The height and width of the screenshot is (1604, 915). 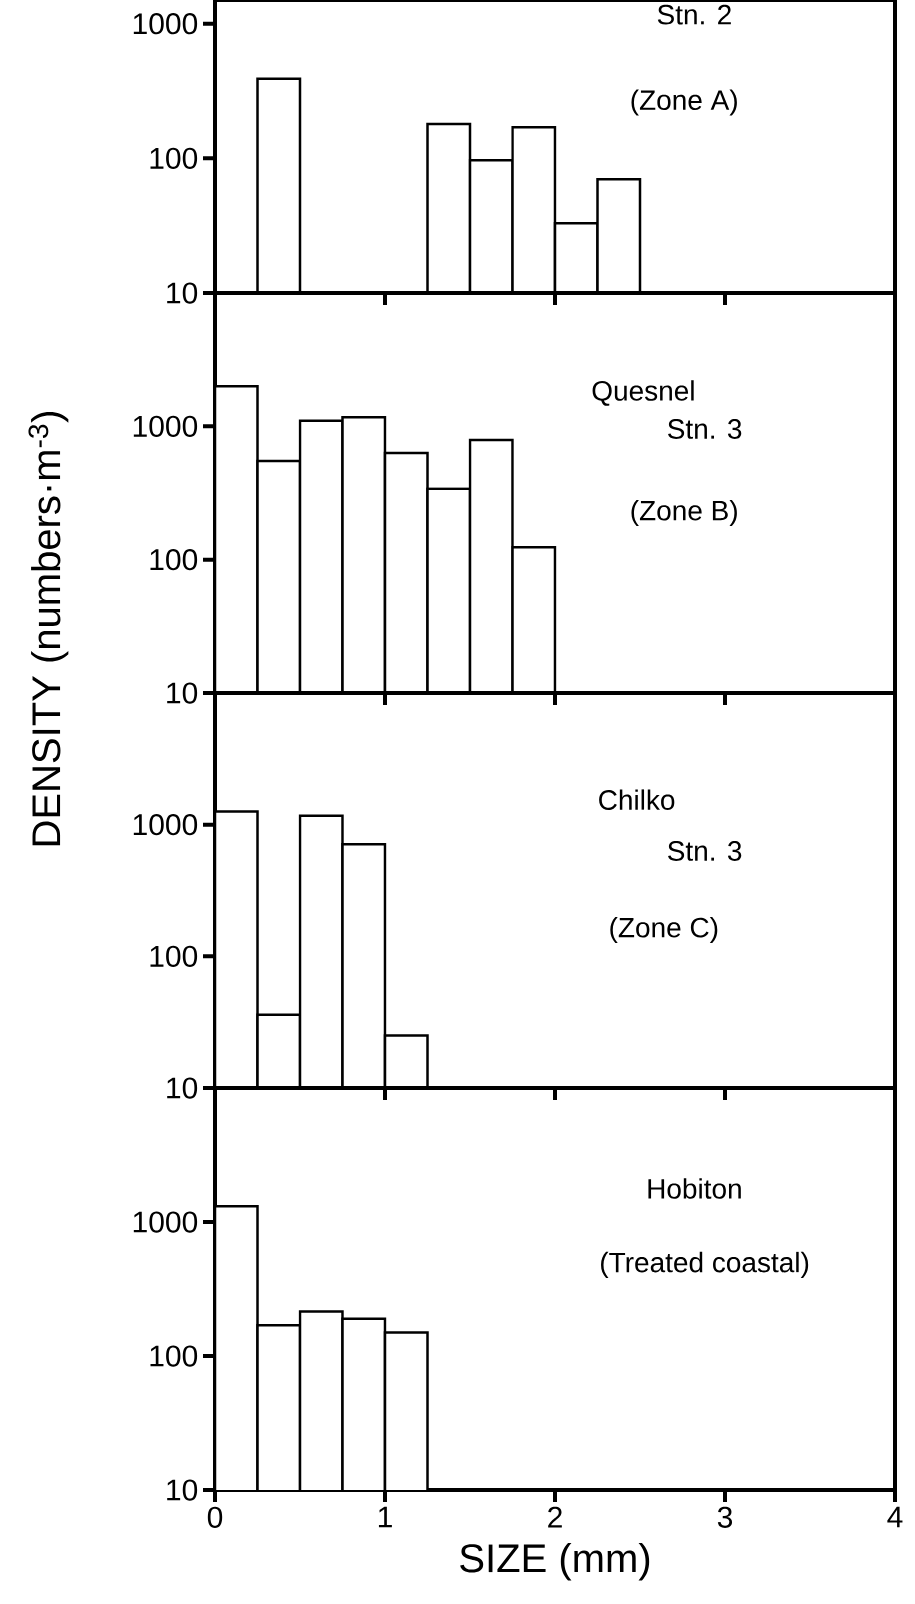 I want to click on x-tick-label: 2, so click(x=555, y=1517).